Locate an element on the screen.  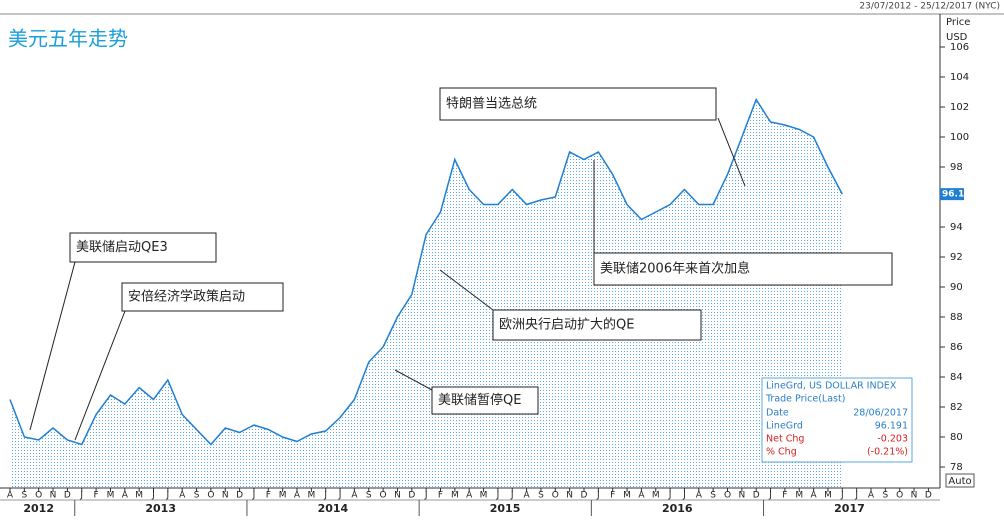
auto-button-label: Auto is located at coordinates (959, 481).